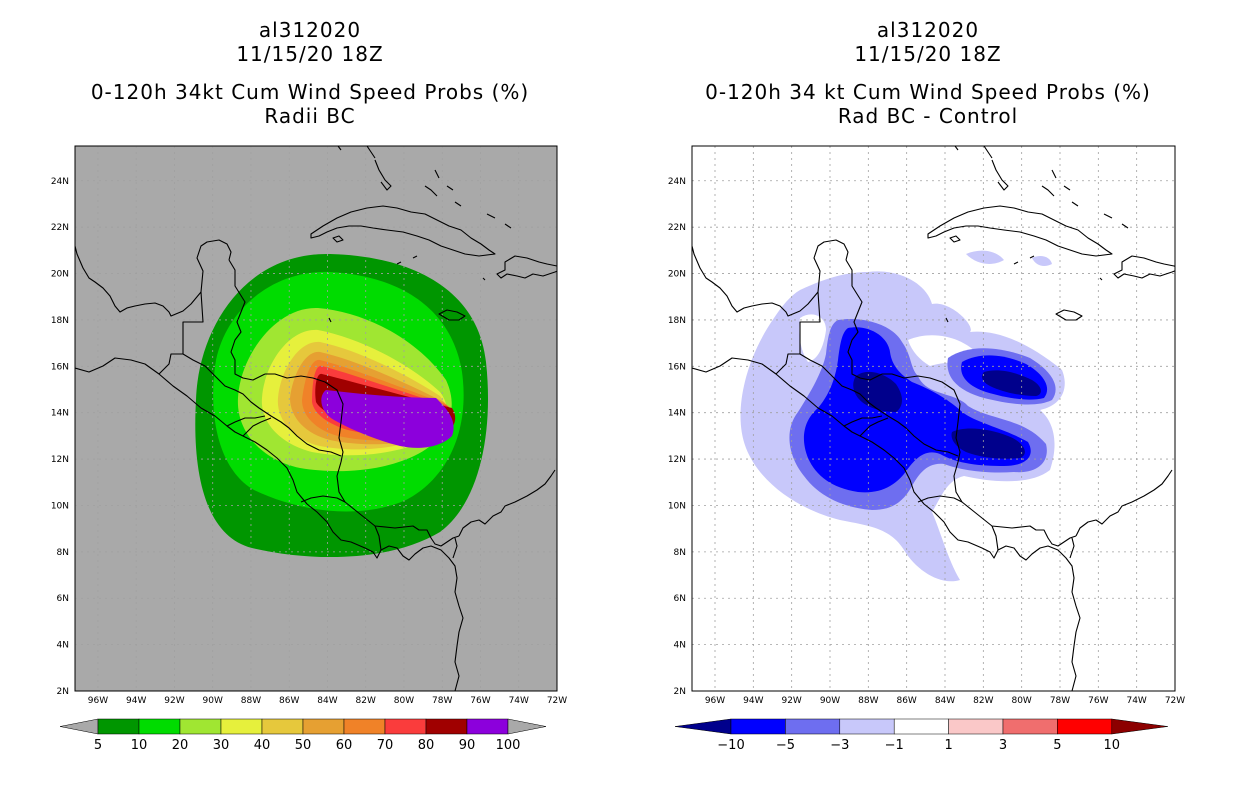  Describe the element at coordinates (703, 726) in the screenshot. I see `right-colorbar-low-arrow` at that location.